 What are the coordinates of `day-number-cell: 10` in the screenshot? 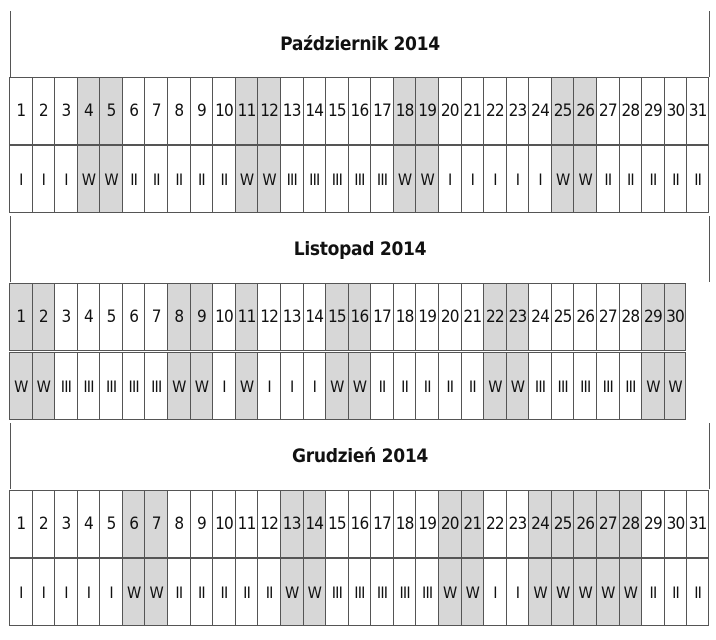 It's located at (223, 524).